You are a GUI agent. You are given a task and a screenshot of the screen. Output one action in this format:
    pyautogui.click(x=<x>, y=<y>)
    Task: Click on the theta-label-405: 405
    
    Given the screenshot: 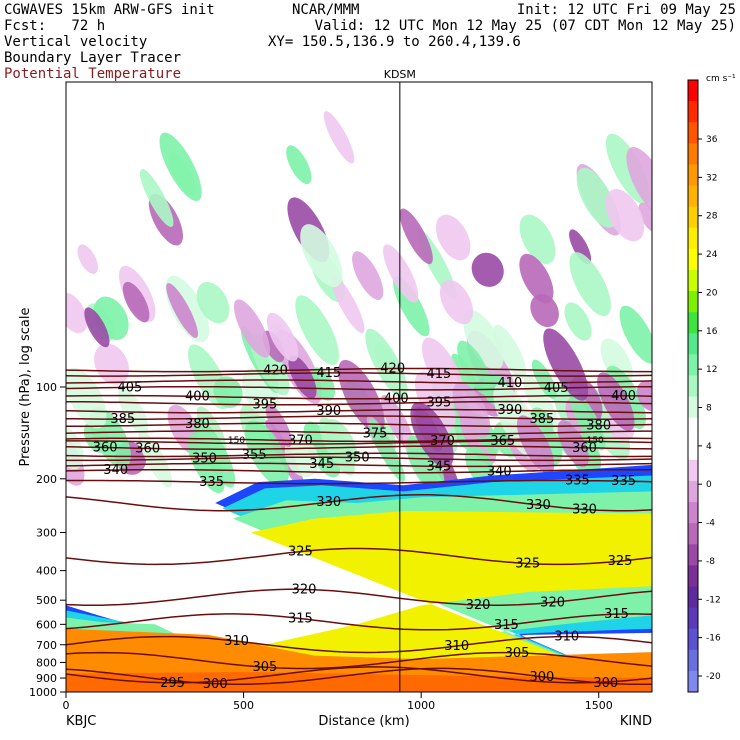 What is the action you would take?
    pyautogui.click(x=556, y=388)
    